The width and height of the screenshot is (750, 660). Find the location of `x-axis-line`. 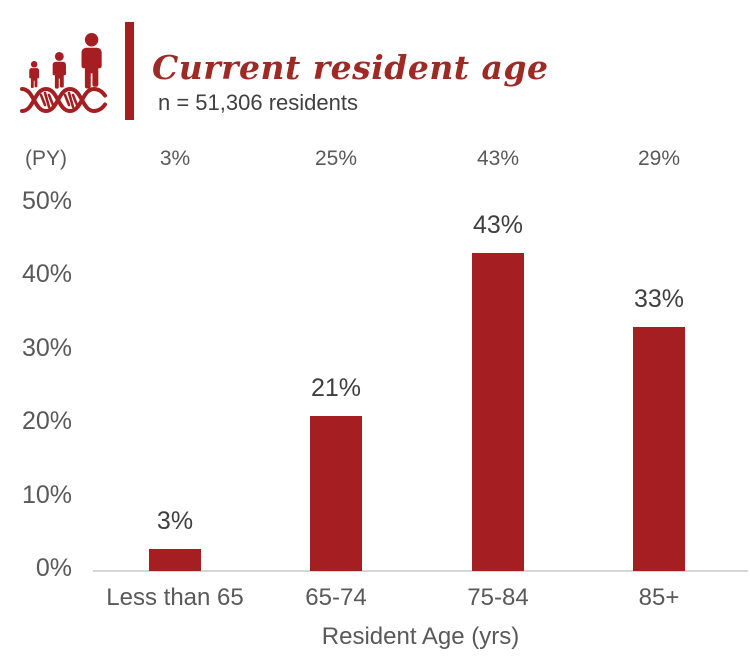

x-axis-line is located at coordinates (420, 571).